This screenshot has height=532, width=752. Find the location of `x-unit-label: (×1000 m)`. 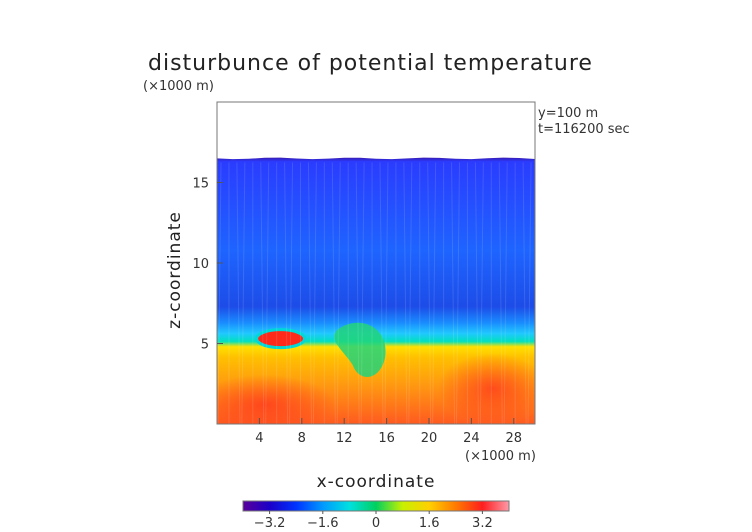

x-unit-label: (×1000 m) is located at coordinates (500, 456).